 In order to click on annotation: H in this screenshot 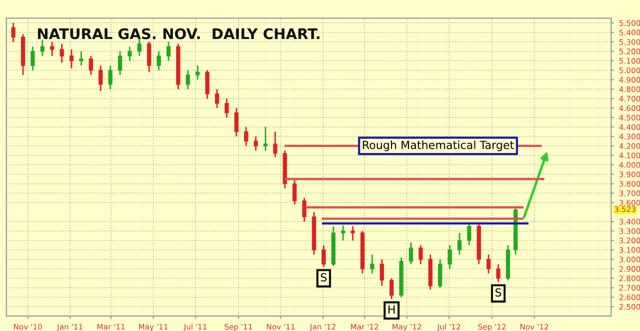, I will do `click(391, 309)`.